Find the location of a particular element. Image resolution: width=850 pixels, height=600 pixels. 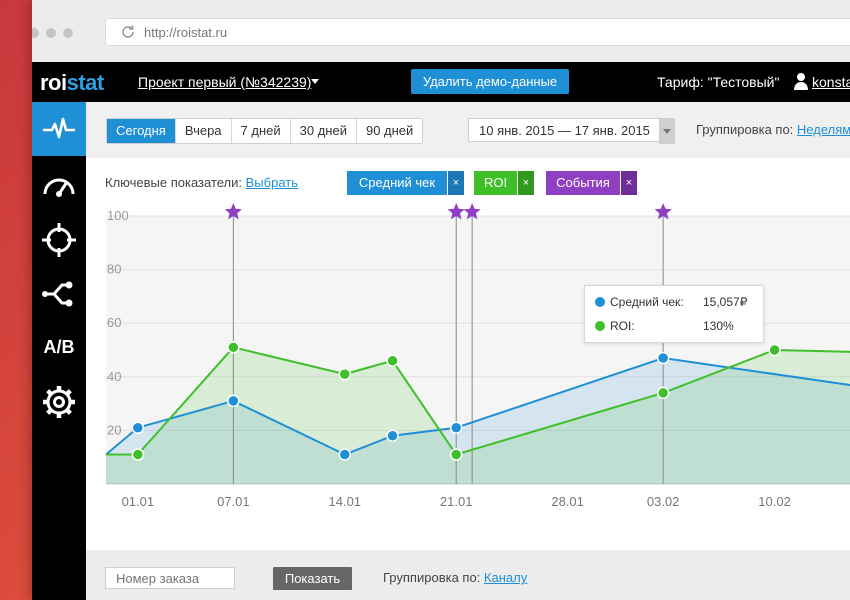

user-icon is located at coordinates (801, 81).